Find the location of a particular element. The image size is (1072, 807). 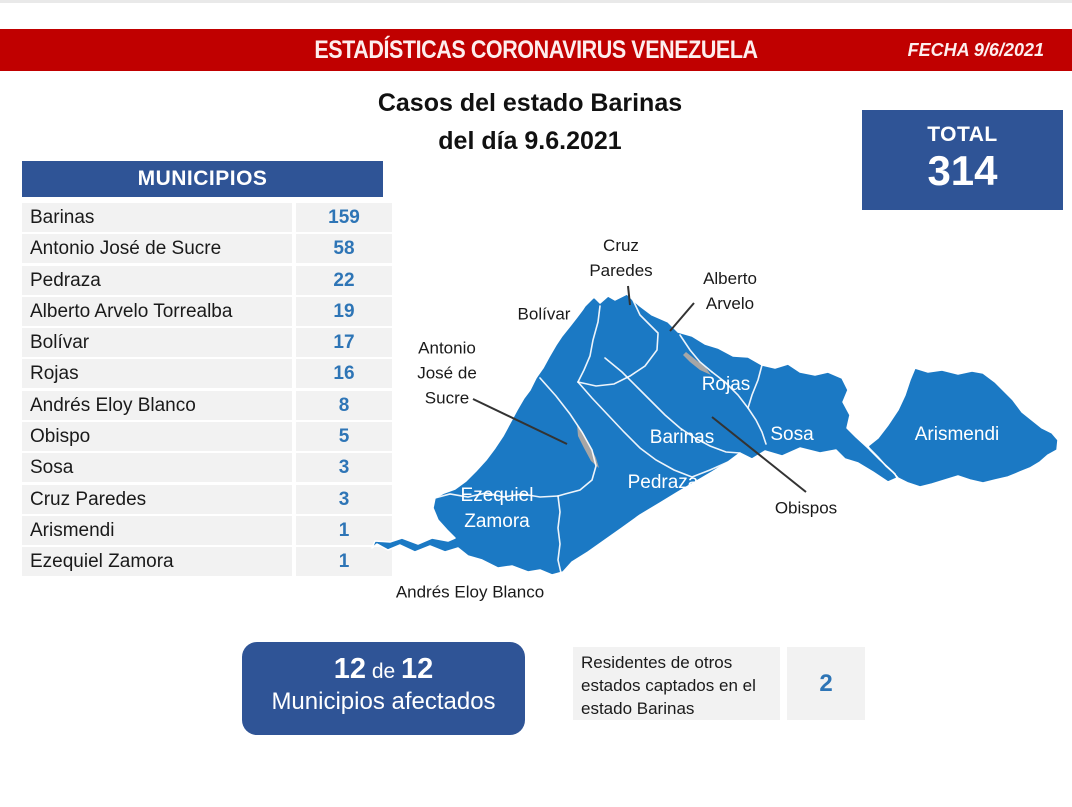

map-label-pedraza: Pedraza is located at coordinates (663, 482).